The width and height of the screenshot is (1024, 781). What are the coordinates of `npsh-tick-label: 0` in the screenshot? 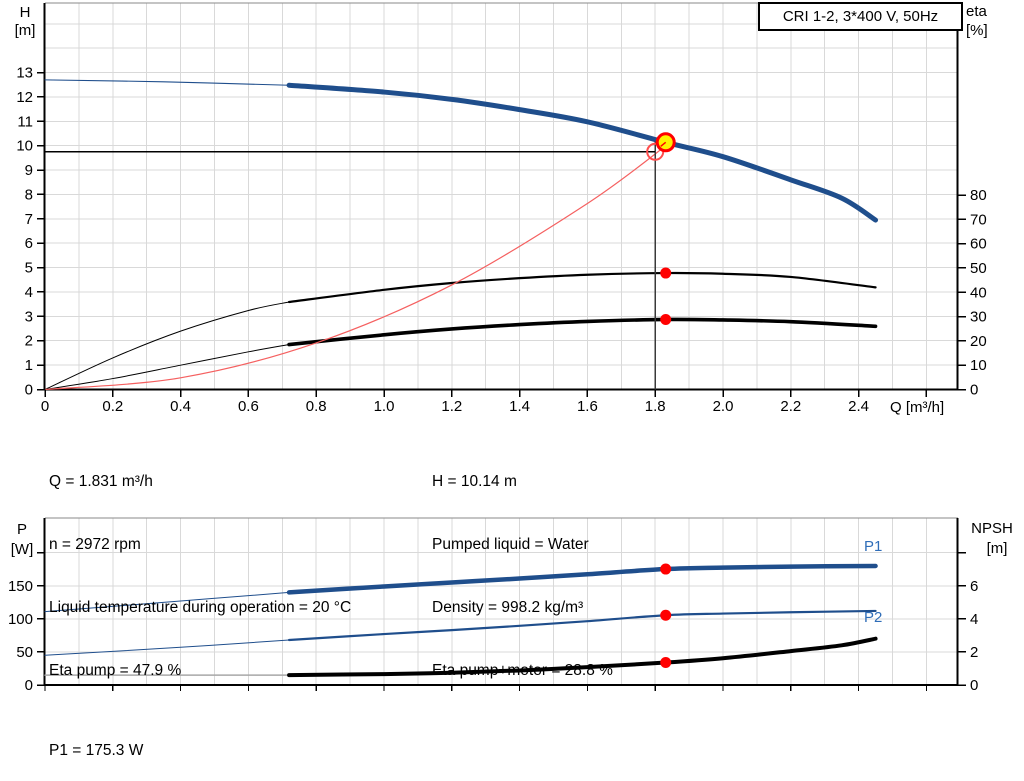 It's located at (974, 685).